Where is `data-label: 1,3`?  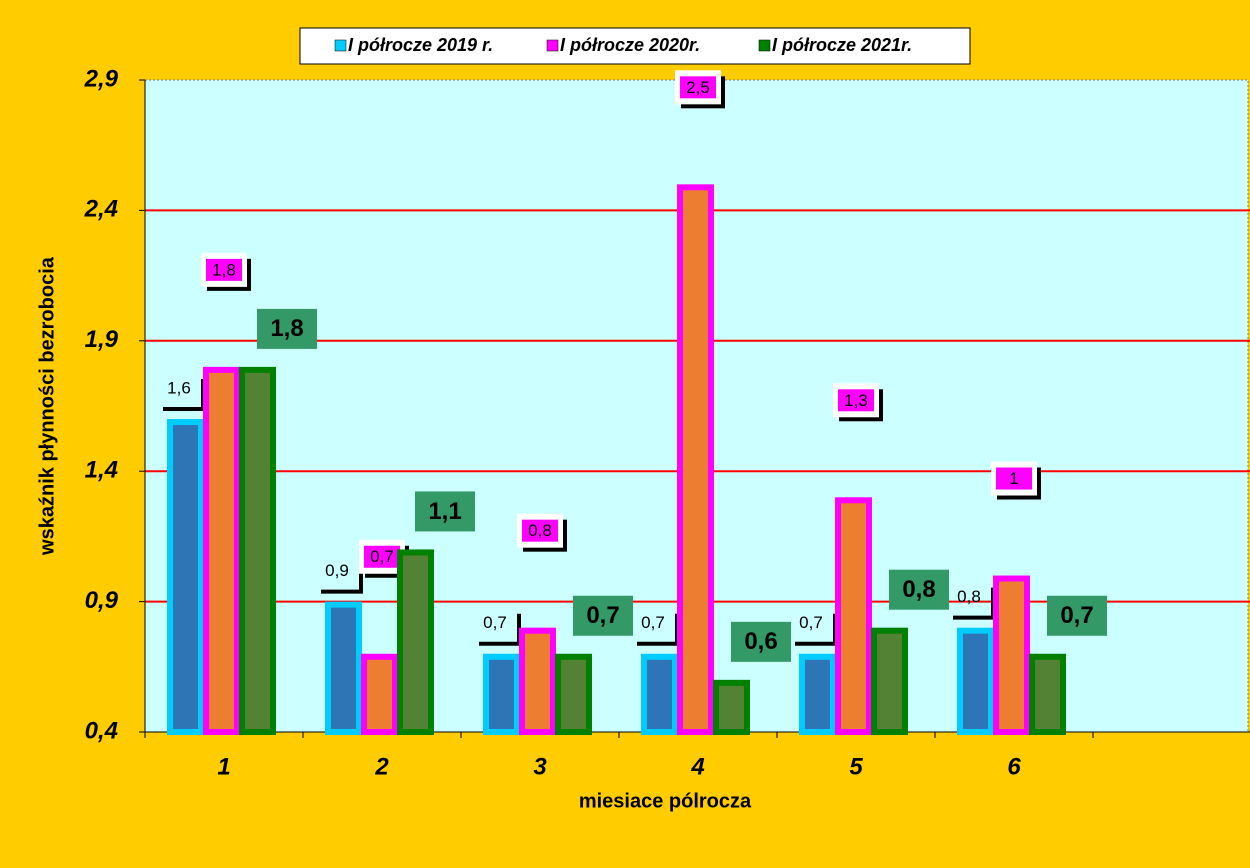
data-label: 1,3 is located at coordinates (856, 400).